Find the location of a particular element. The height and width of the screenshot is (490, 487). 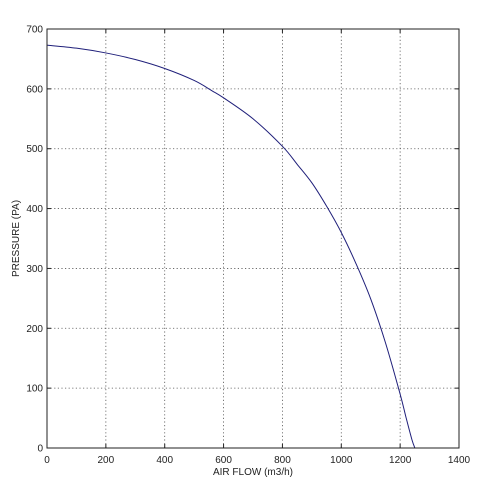

x-tick-label: 600 is located at coordinates (223, 460).